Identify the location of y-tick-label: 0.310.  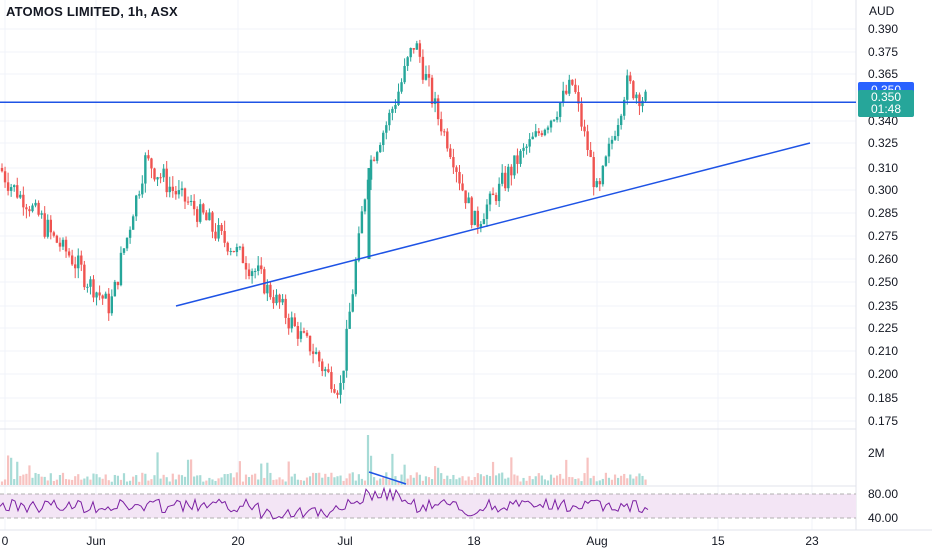
(883, 168).